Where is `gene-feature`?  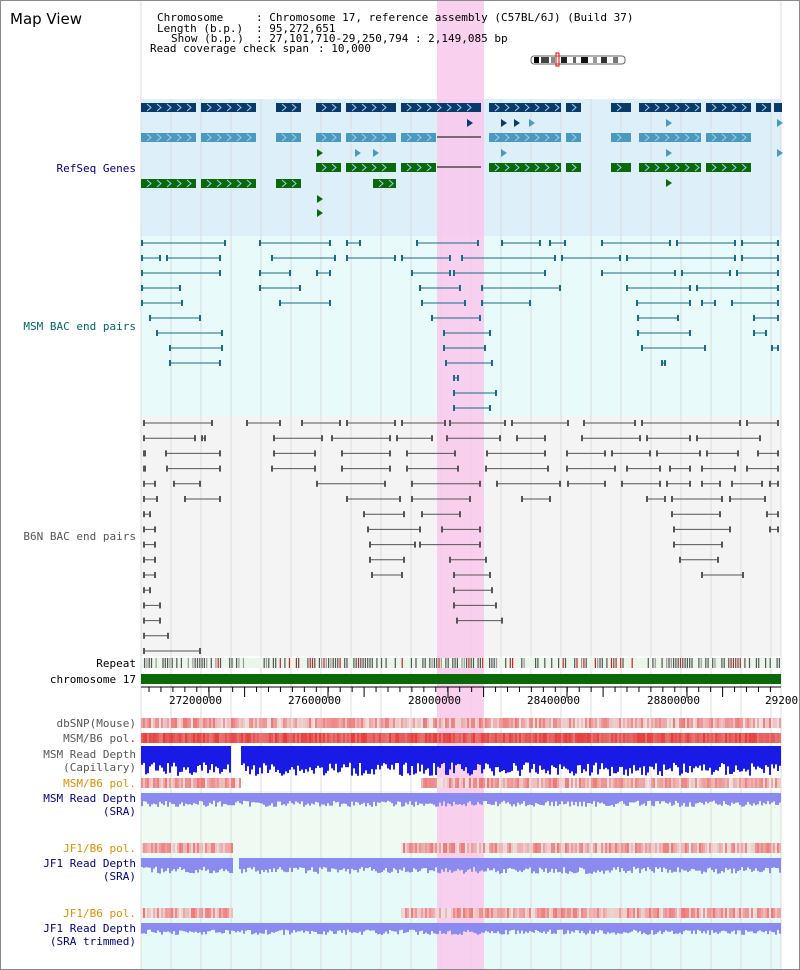
gene-feature is located at coordinates (728, 167).